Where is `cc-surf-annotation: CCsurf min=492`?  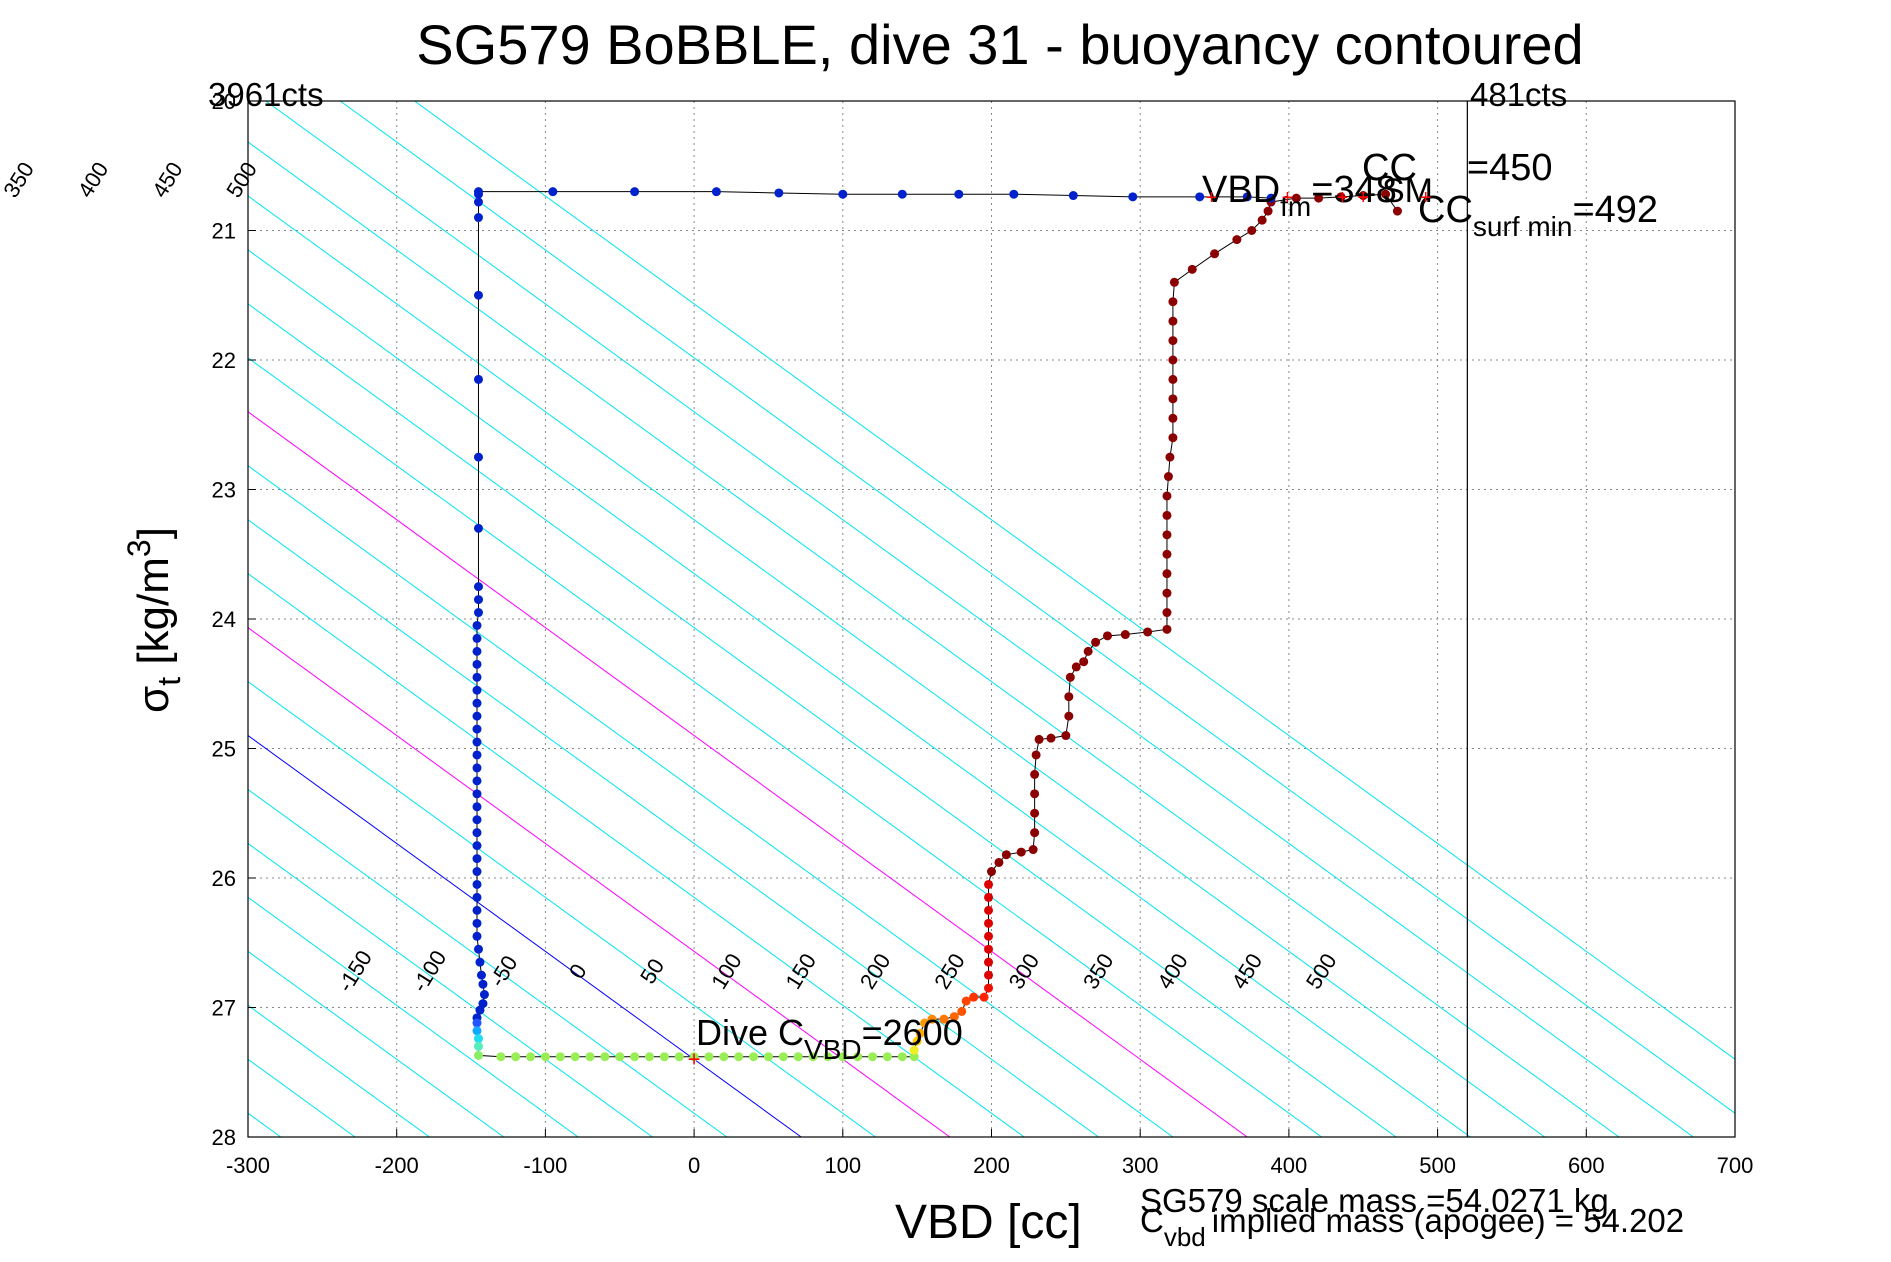 cc-surf-annotation: CCsurf min=492 is located at coordinates (1538, 215).